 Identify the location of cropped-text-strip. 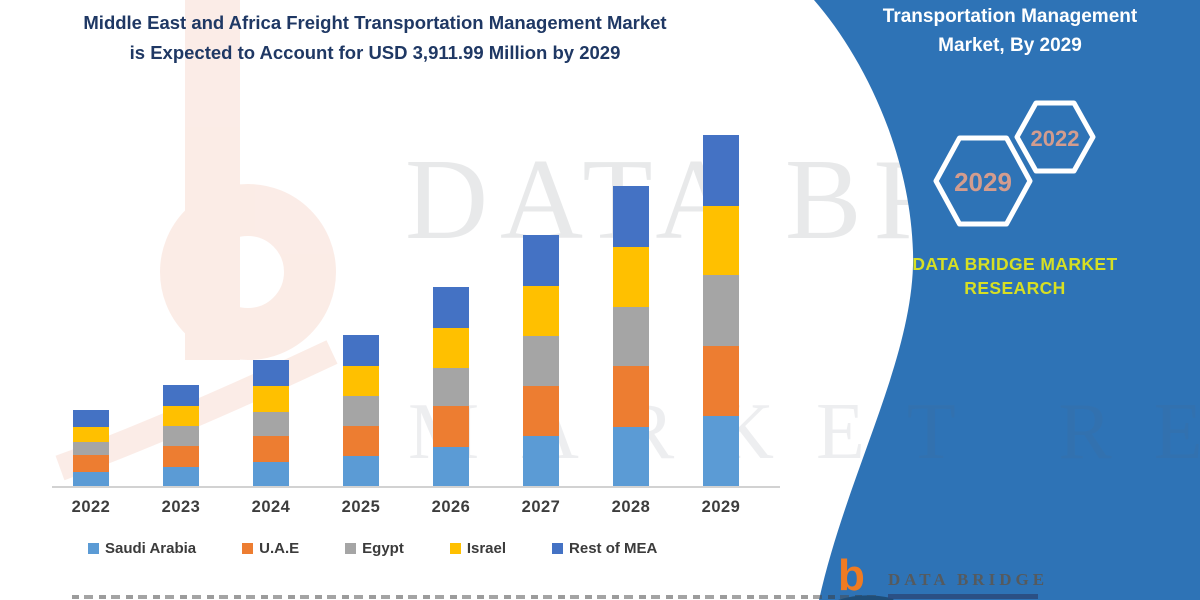
(477, 597).